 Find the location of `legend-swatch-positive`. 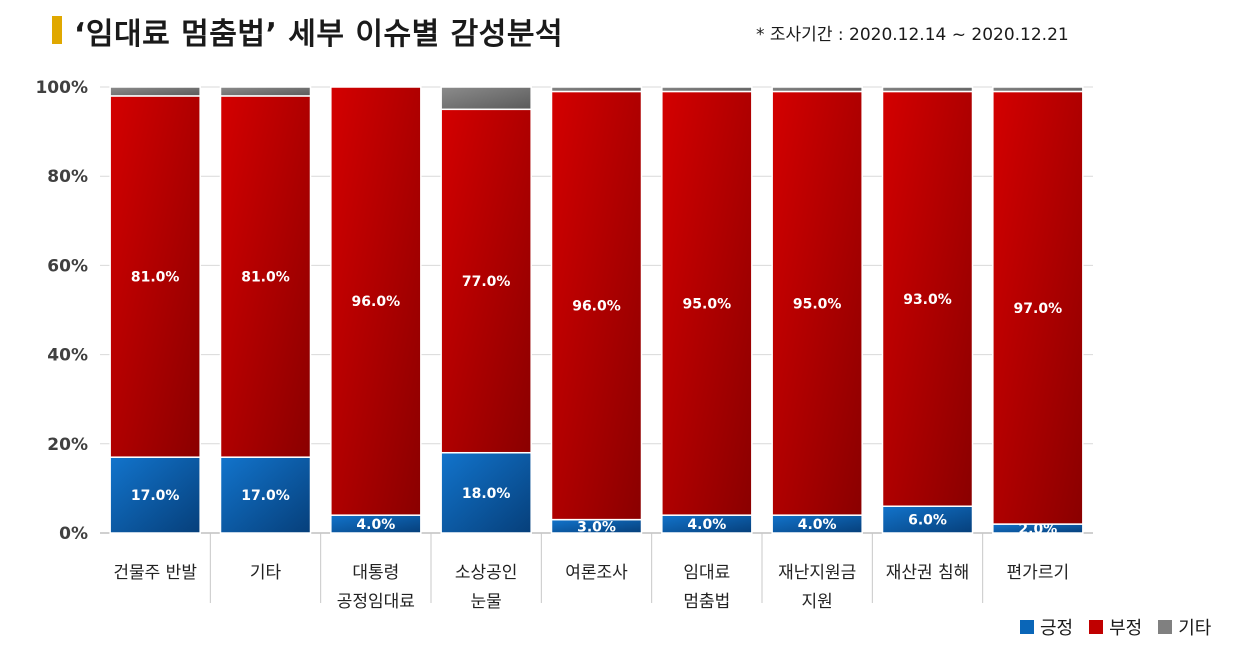

legend-swatch-positive is located at coordinates (1027, 627).